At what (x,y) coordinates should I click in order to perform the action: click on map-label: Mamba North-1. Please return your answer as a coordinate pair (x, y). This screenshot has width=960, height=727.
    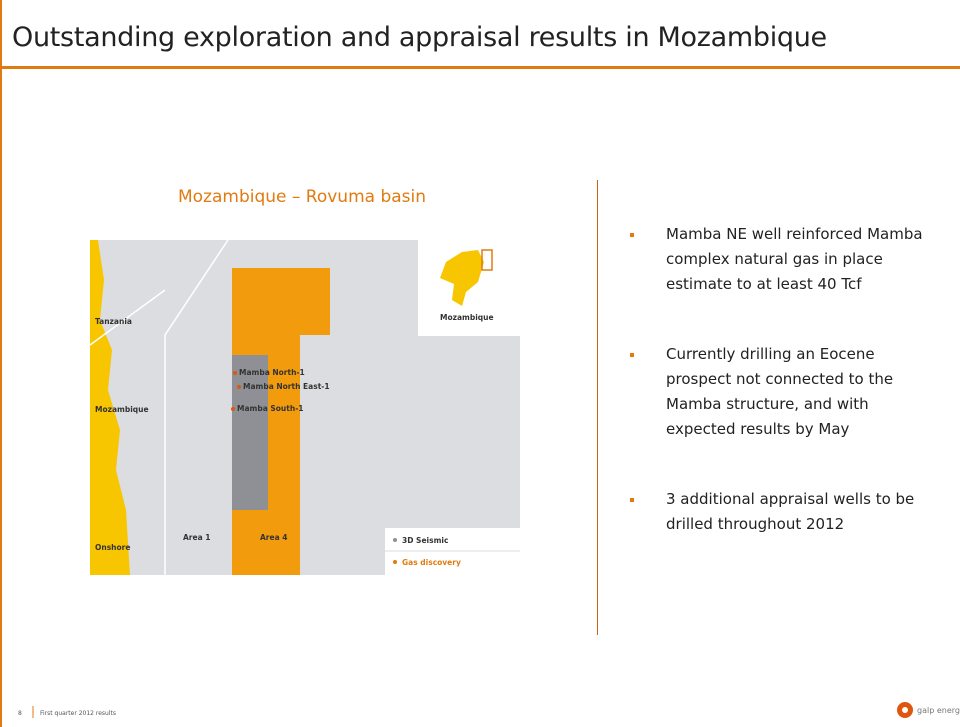
    Looking at the image, I should click on (272, 372).